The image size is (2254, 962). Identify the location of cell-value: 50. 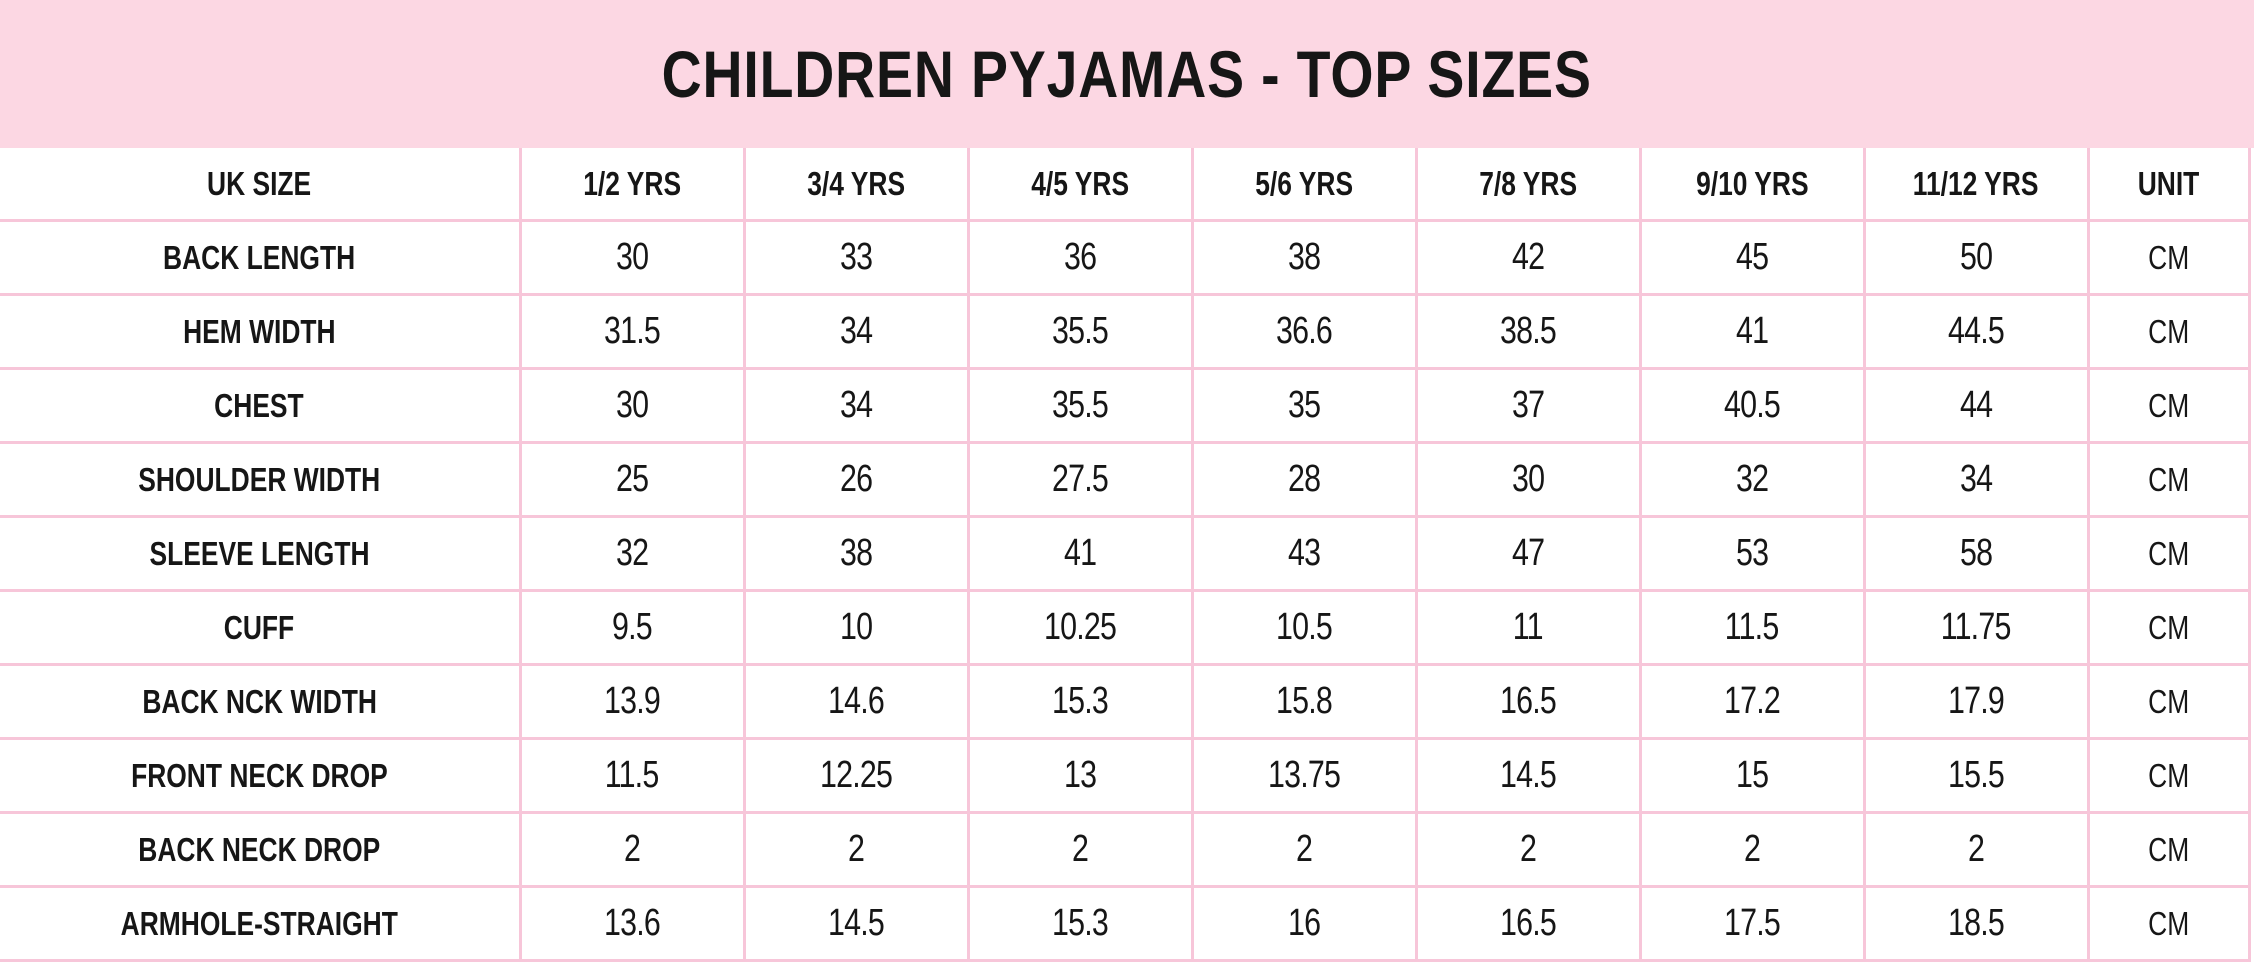
(1976, 257).